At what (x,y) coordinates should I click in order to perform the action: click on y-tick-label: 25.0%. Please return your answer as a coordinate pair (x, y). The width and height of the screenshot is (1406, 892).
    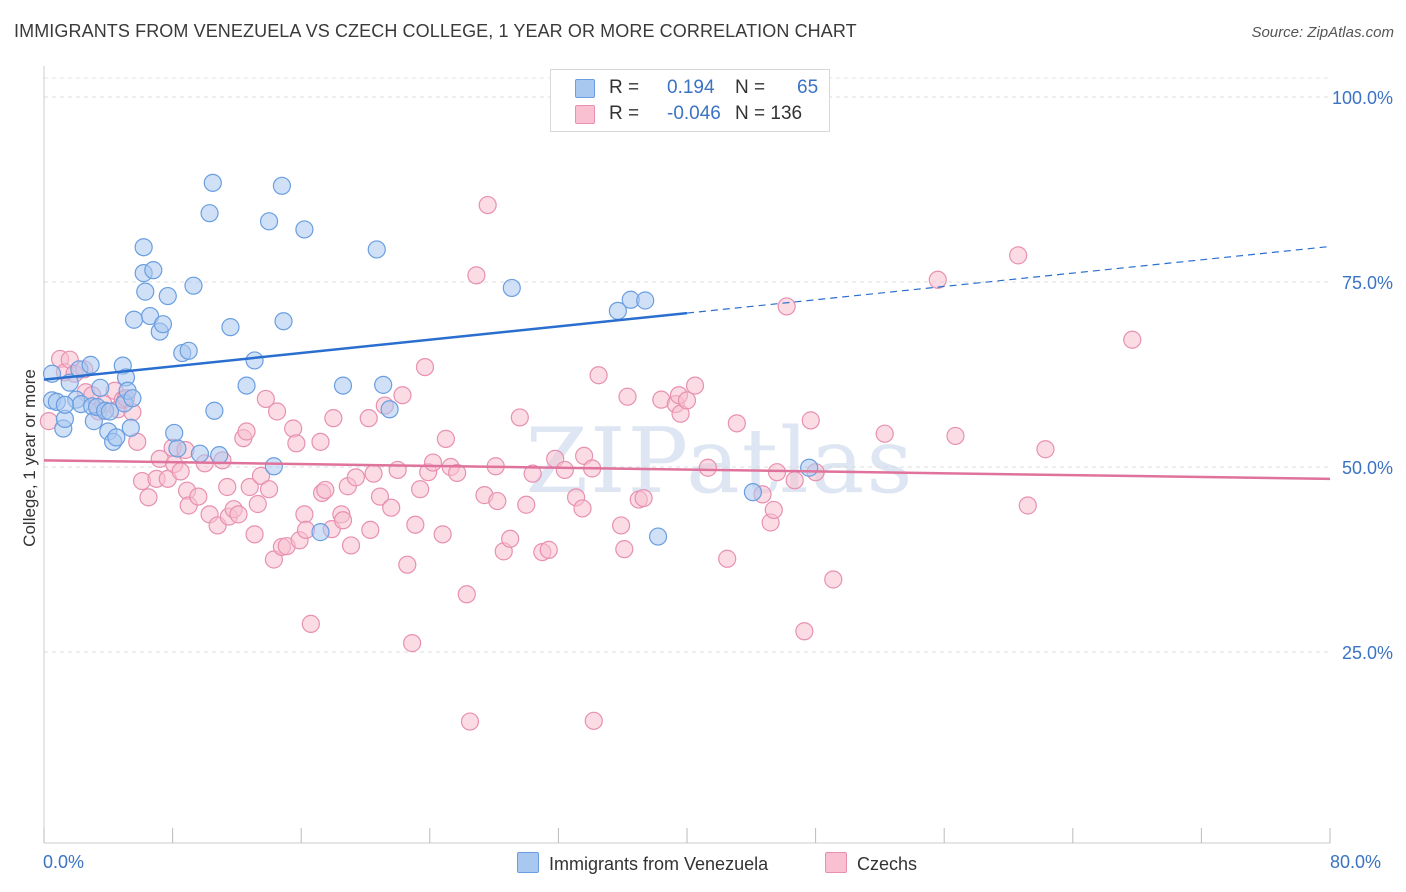
    Looking at the image, I should click on (1367, 653).